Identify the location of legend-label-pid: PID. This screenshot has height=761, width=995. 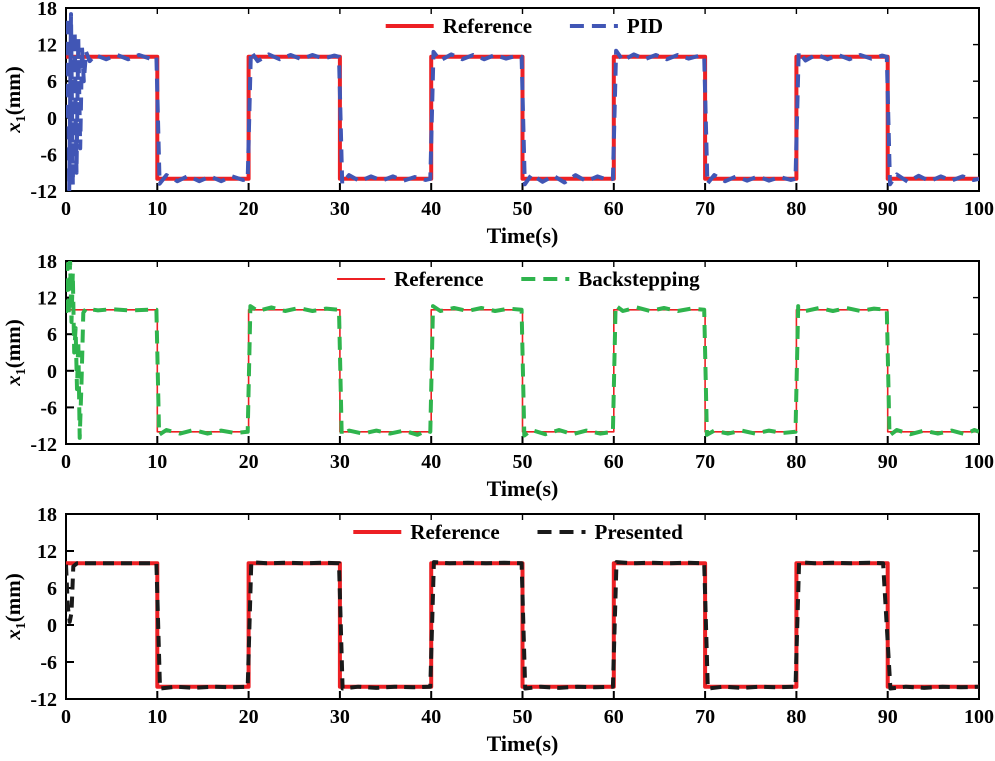
(645, 26).